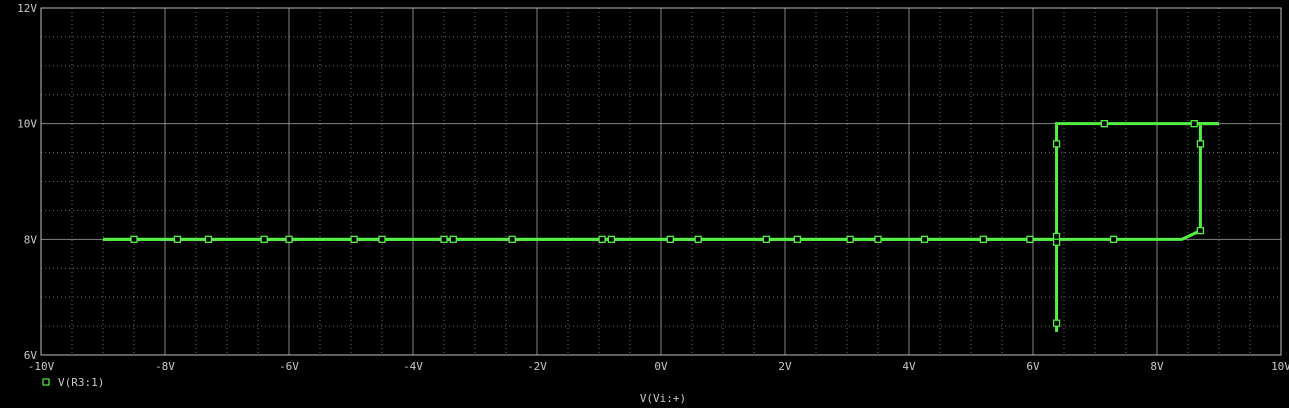  What do you see at coordinates (289, 366) in the screenshot?
I see `x-tick-label: -6V` at bounding box center [289, 366].